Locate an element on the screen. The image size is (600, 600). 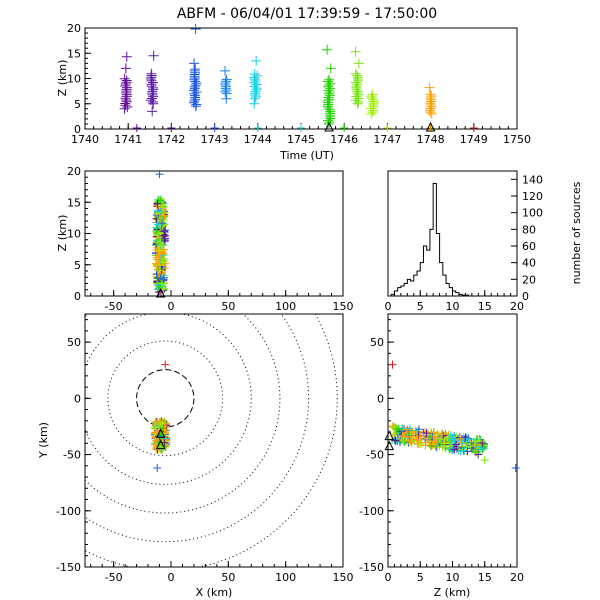
x-z-sources is located at coordinates (160, 234).